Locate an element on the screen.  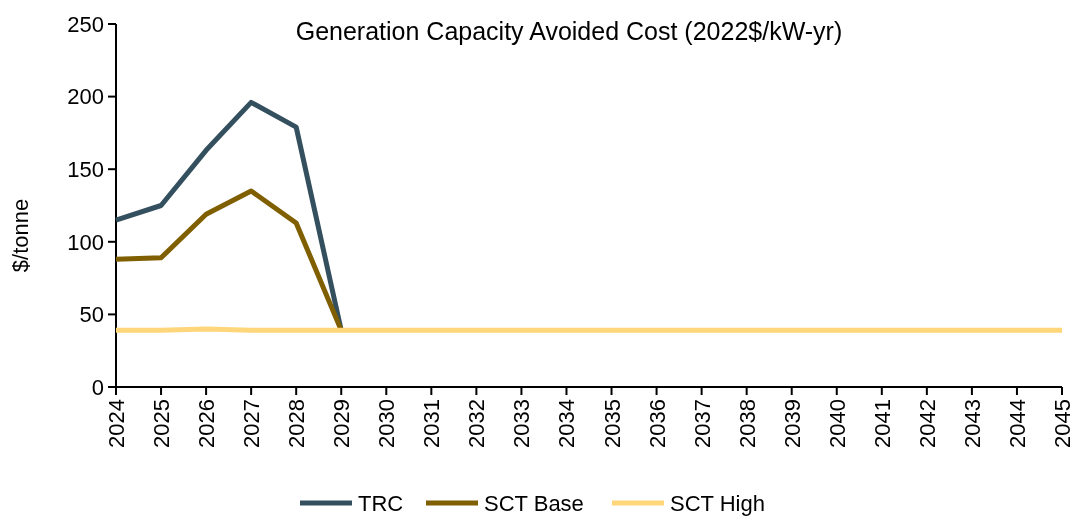
x-tick-label: 2026 is located at coordinates (207, 423).